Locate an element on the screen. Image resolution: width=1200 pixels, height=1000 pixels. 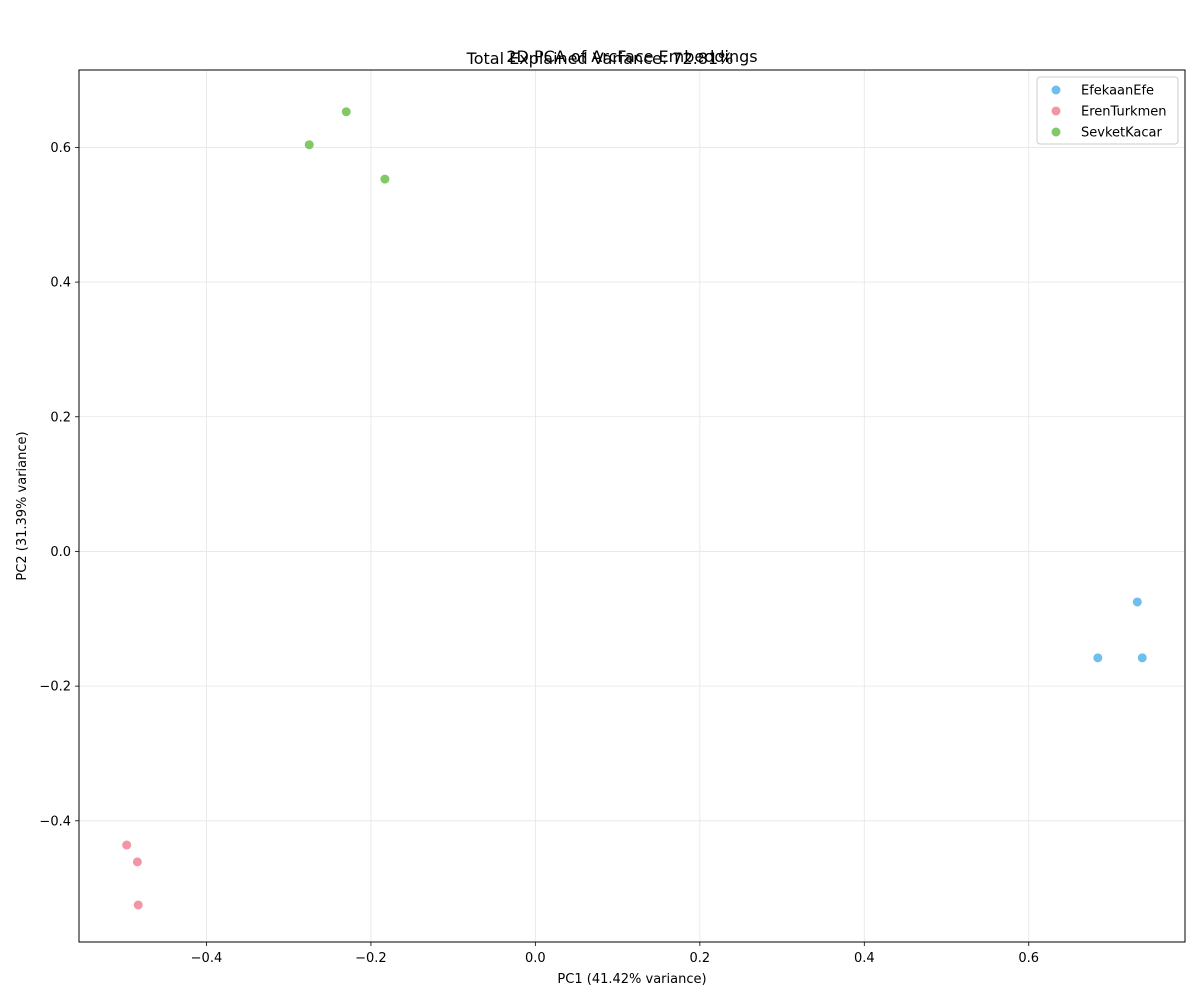
legend-label-erenturkmen: ErenTurkmen is located at coordinates (1124, 112).